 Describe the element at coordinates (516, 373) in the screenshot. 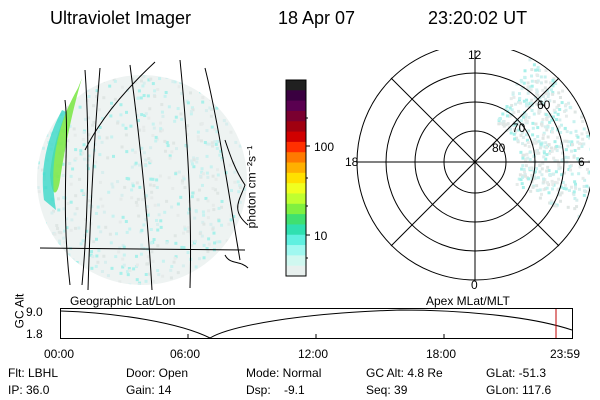

I see `info-glat: GLat: -51.3` at that location.